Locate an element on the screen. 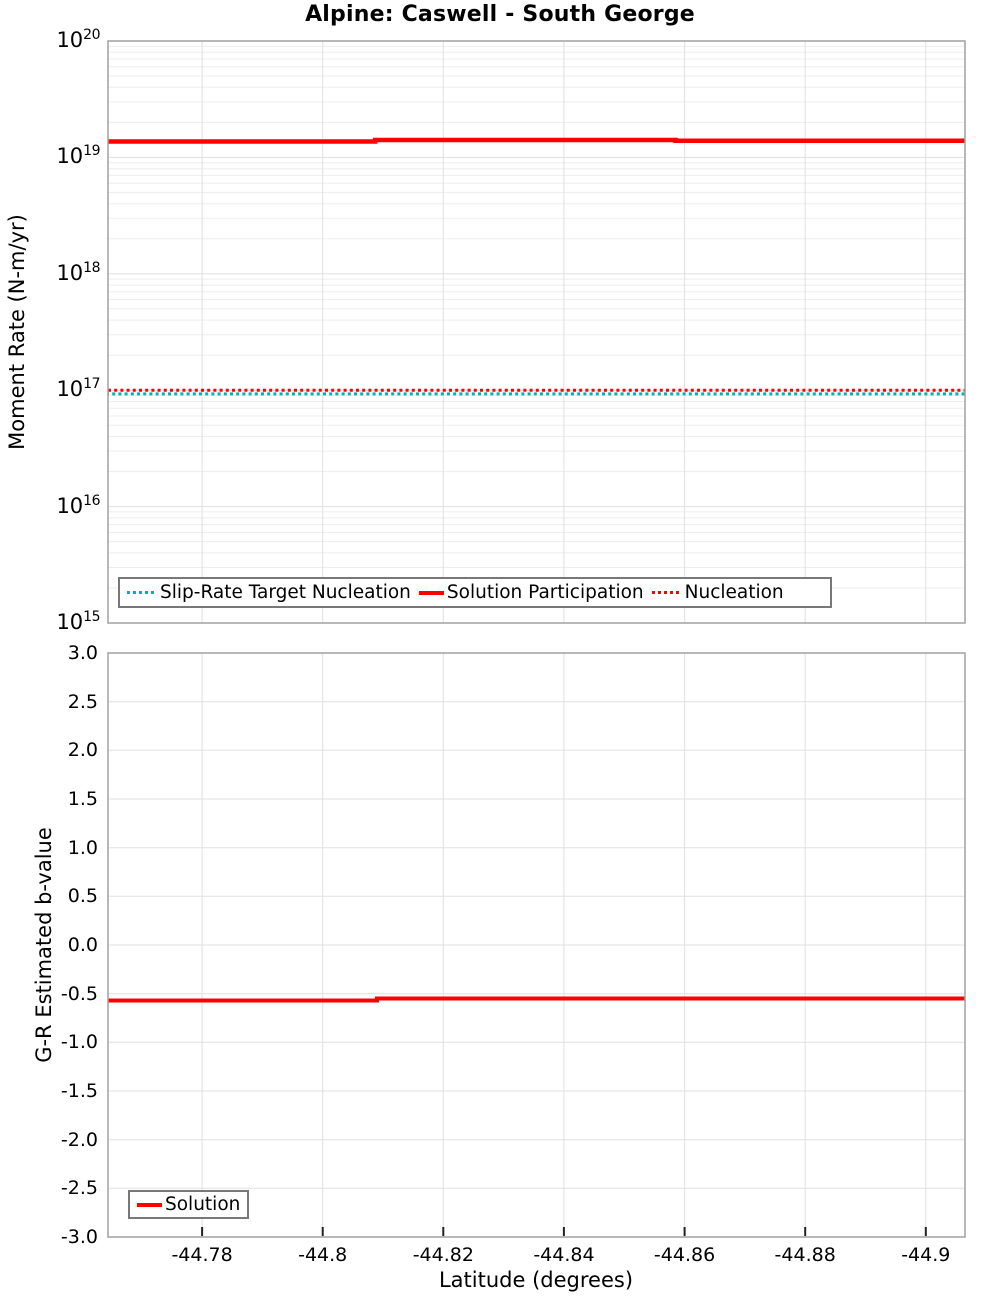 Image resolution: width=1000 pixels, height=1300 pixels. y-tick-exponent: 20 is located at coordinates (91, 35).